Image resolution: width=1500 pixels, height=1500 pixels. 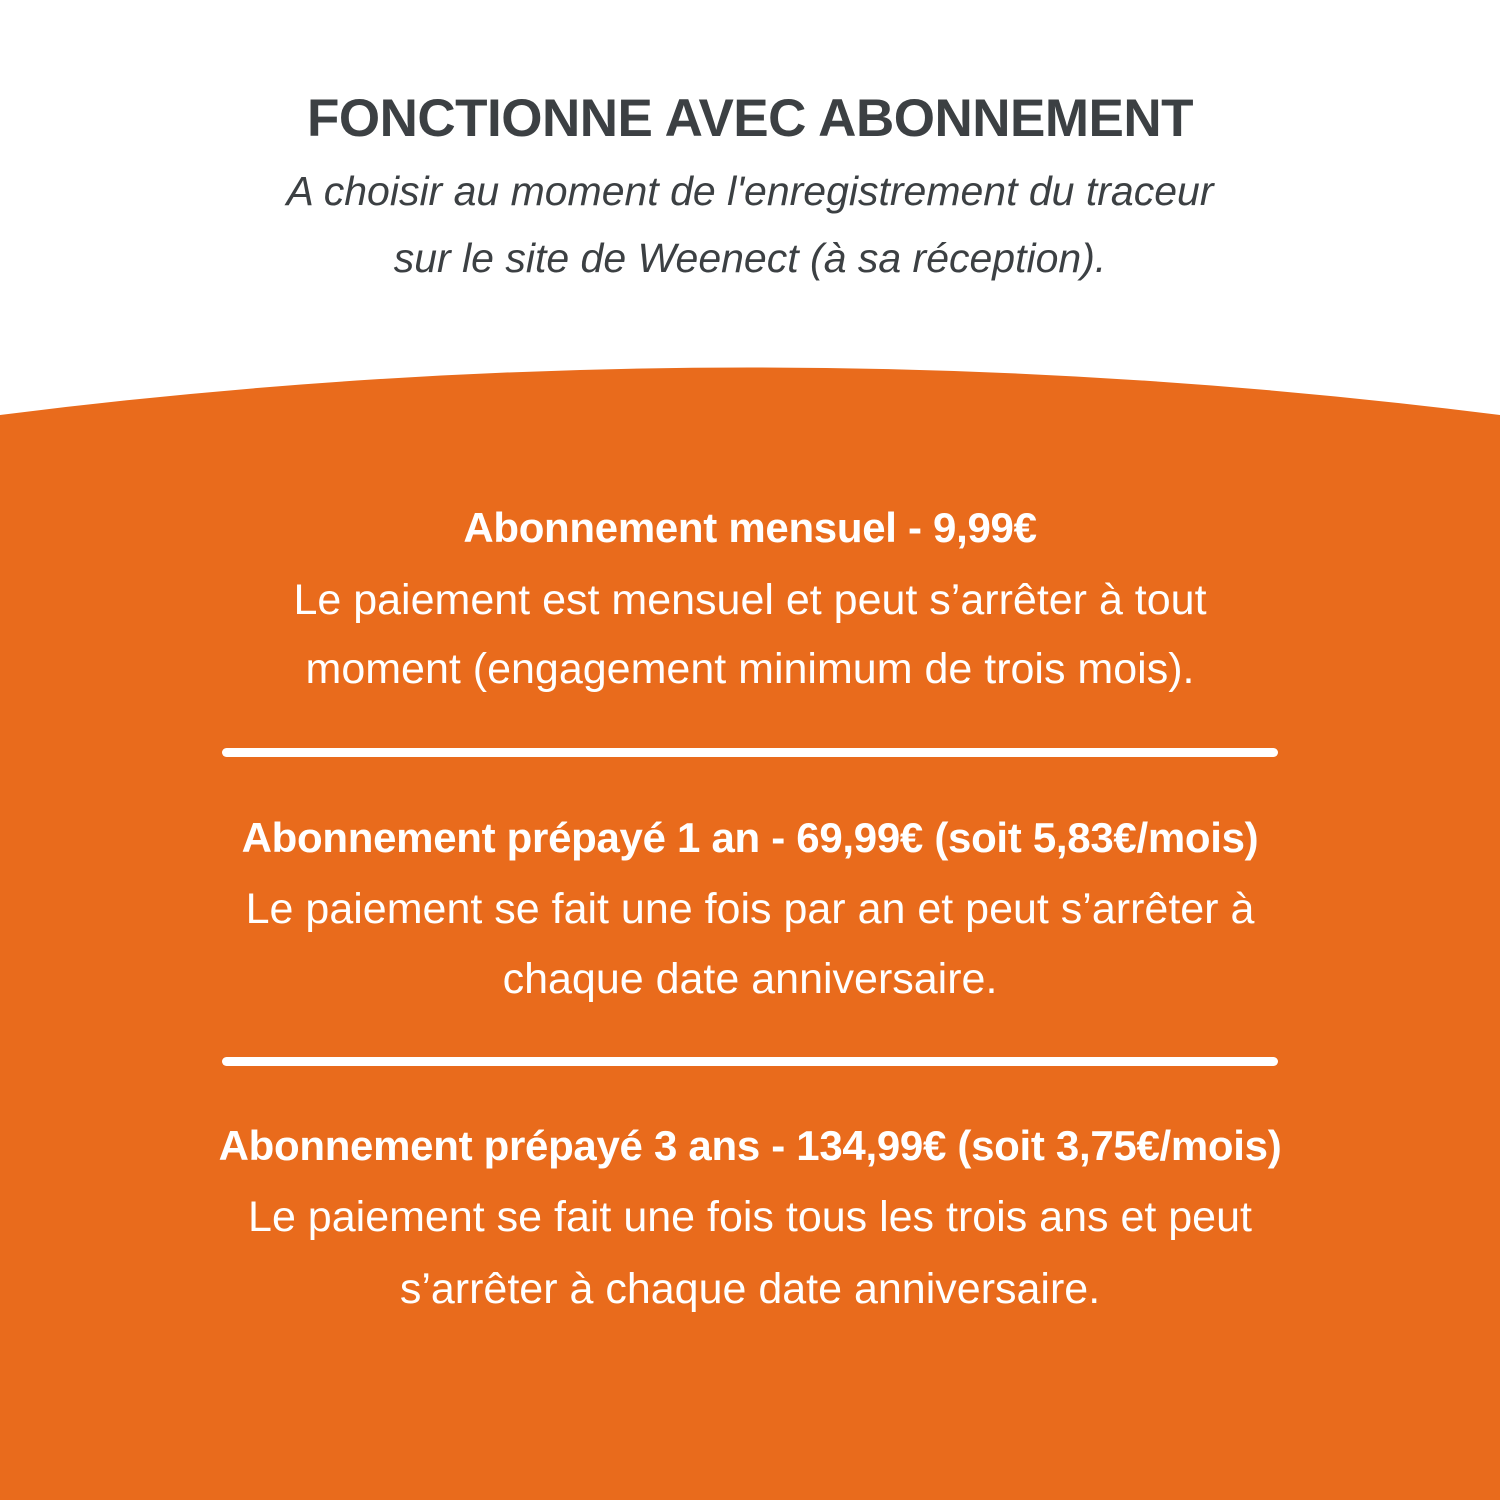 What do you see at coordinates (750, 527) in the screenshot?
I see `plan-heading: Abonnement mensuel - 9,99€` at bounding box center [750, 527].